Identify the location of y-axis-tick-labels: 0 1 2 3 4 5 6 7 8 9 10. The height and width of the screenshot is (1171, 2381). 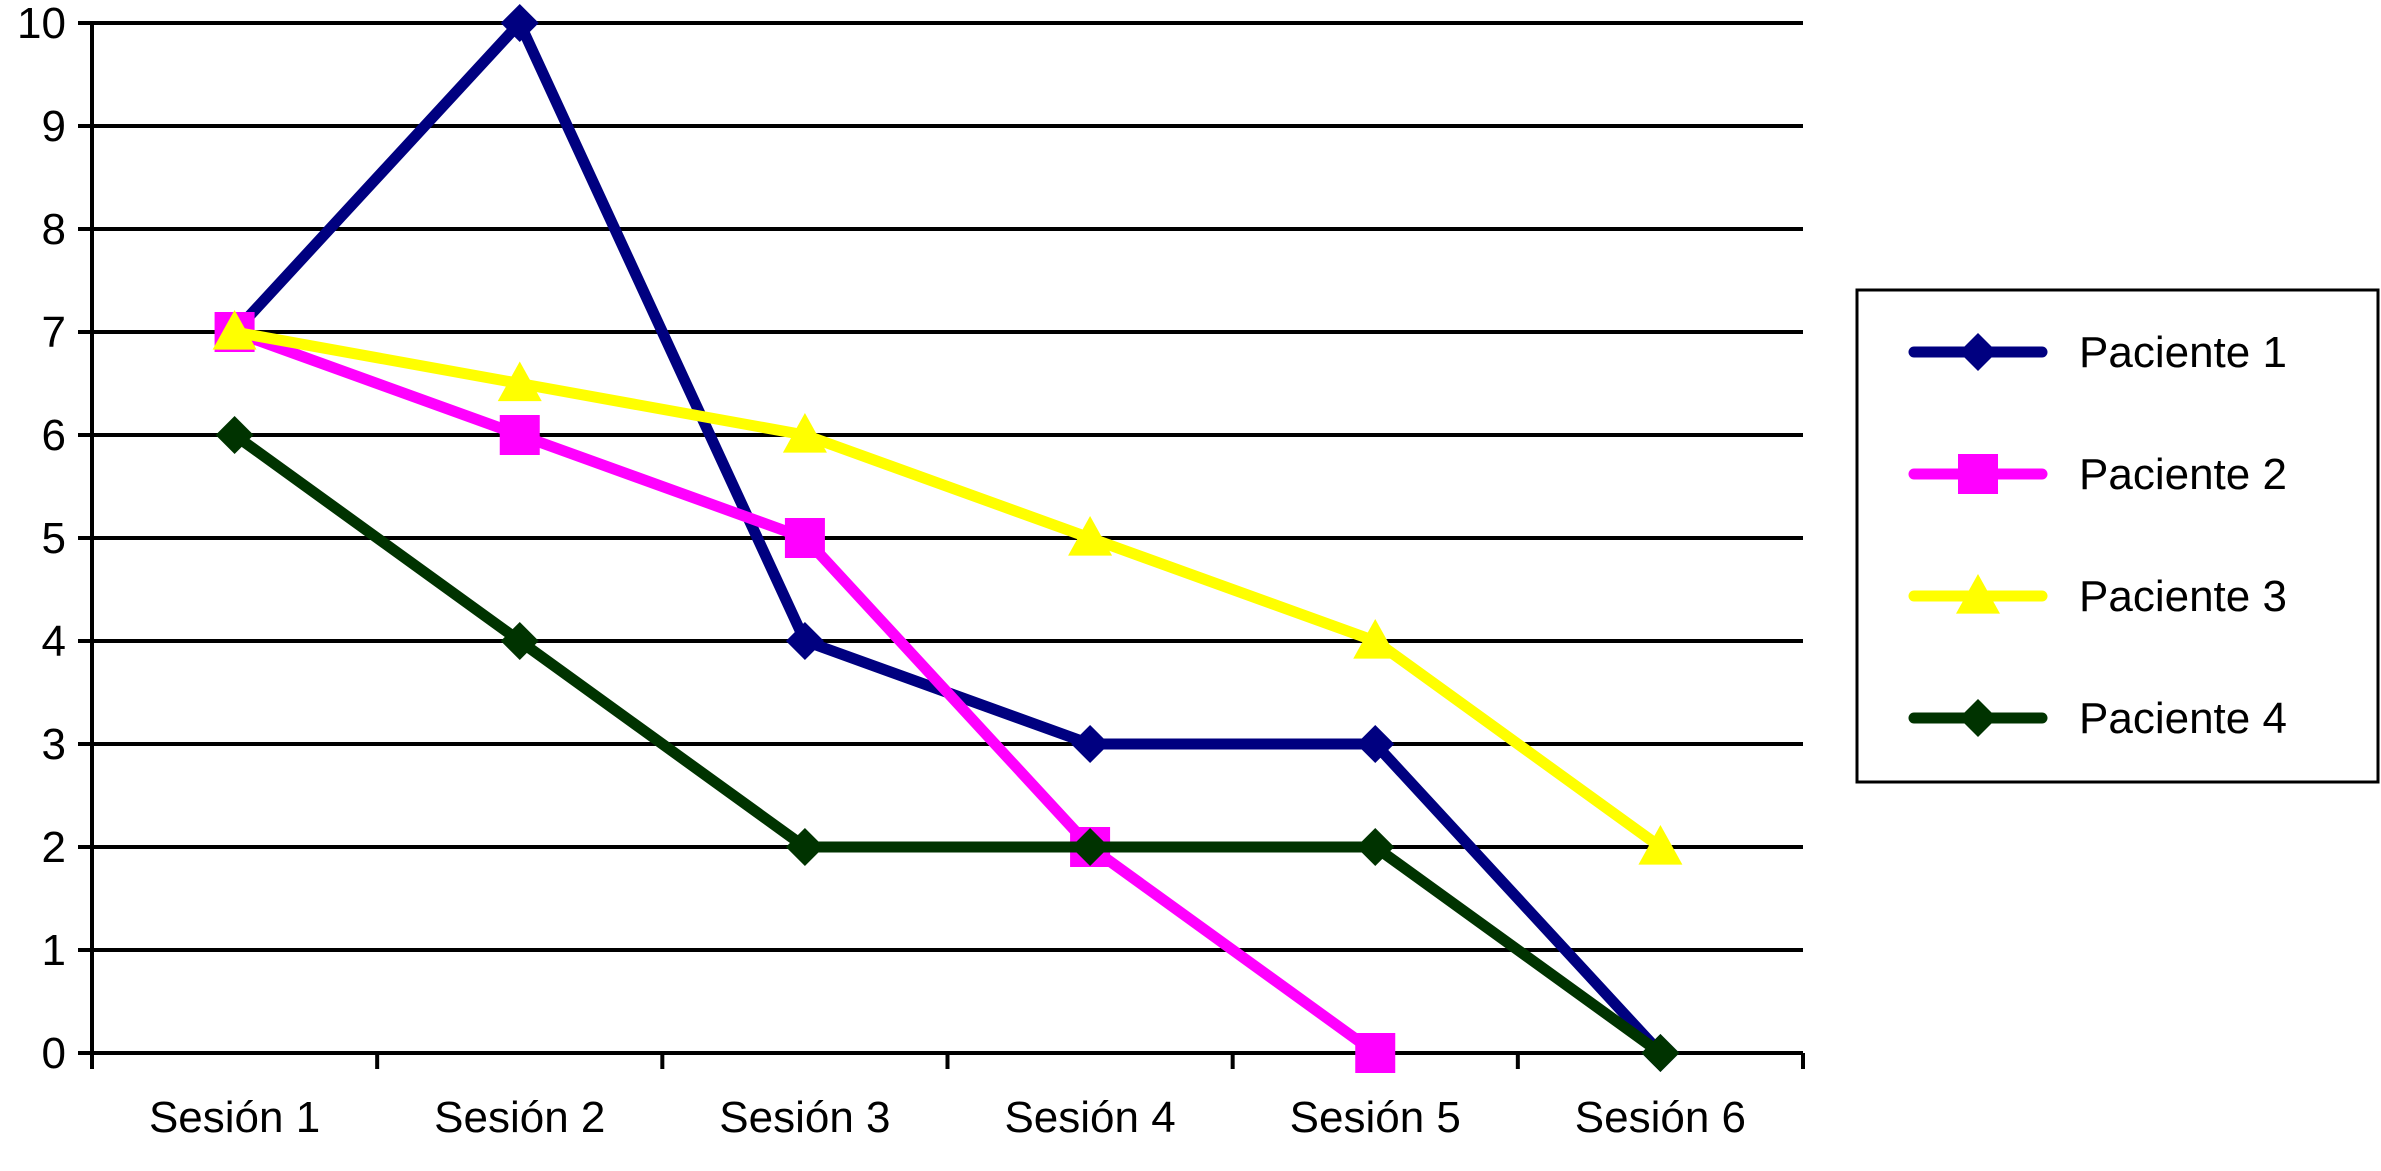
(41, 539).